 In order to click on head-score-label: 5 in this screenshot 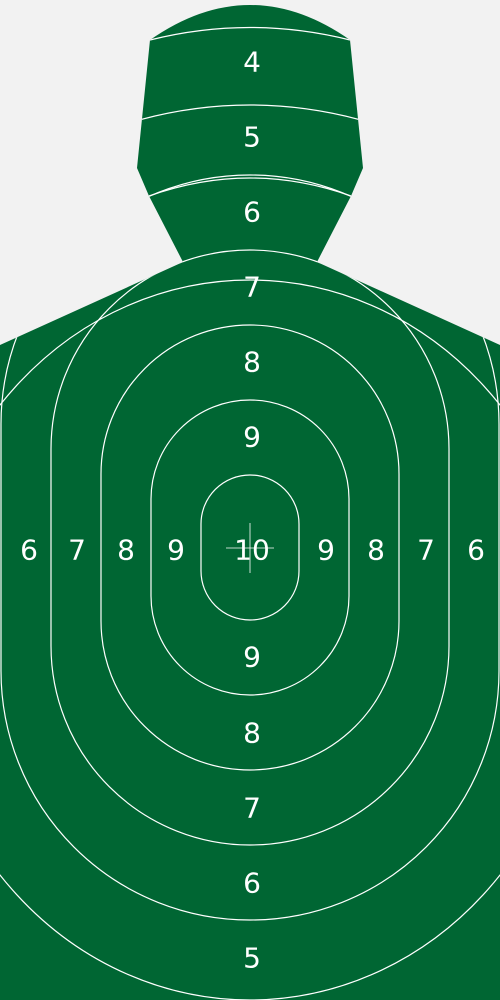, I will do `click(252, 137)`.